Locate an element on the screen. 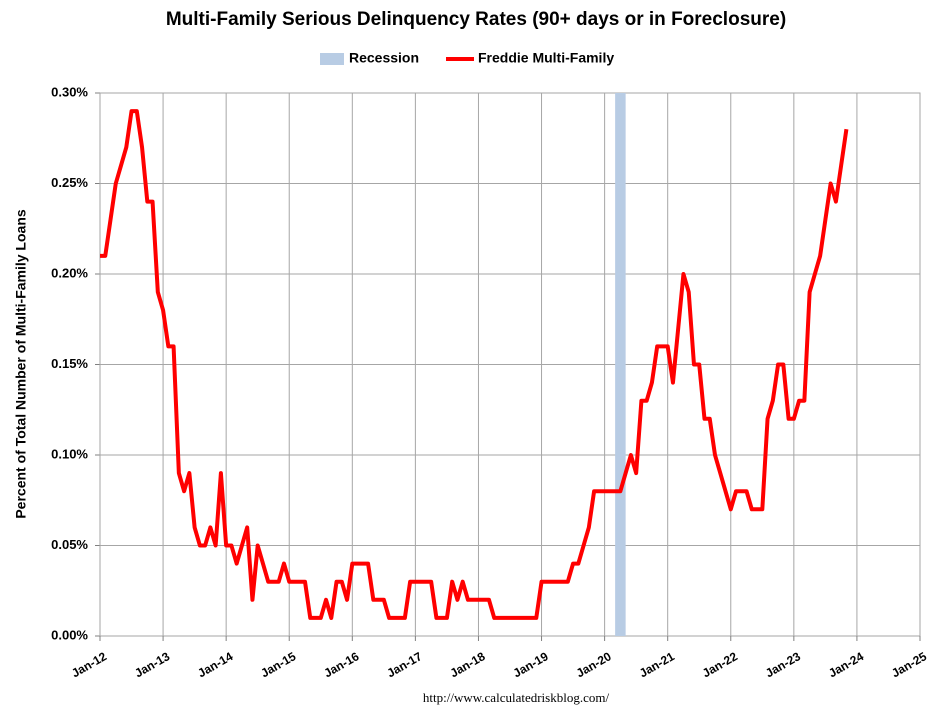 This screenshot has height=716, width=944. legend-swatch is located at coordinates (332, 59).